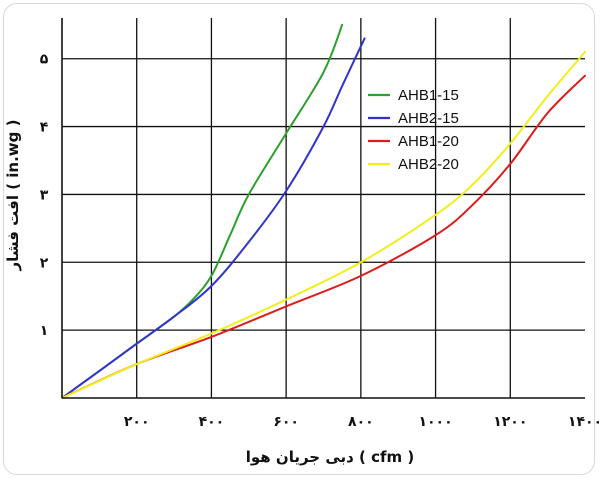 This screenshot has height=480, width=600. What do you see at coordinates (361, 422) in the screenshot?
I see `x-tick-label-3: ۸۰۰` at bounding box center [361, 422].